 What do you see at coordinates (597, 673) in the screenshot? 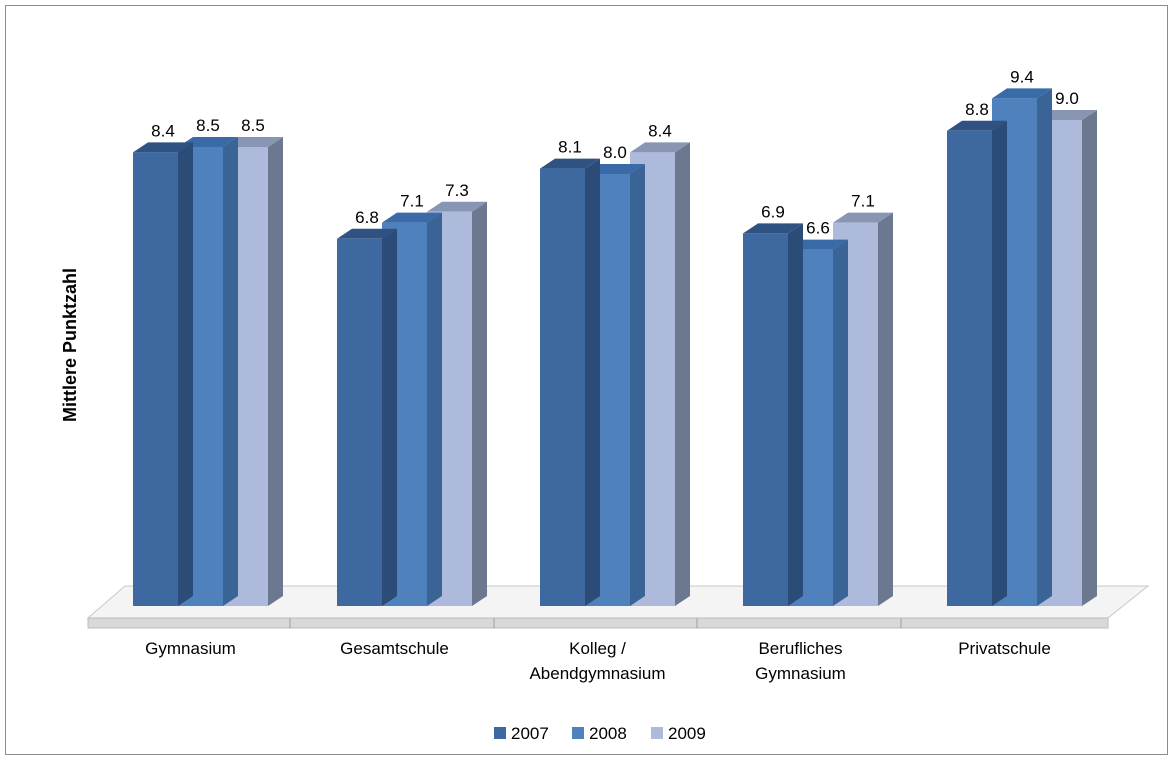
I see `category-label: Abendgymnasium` at bounding box center [597, 673].